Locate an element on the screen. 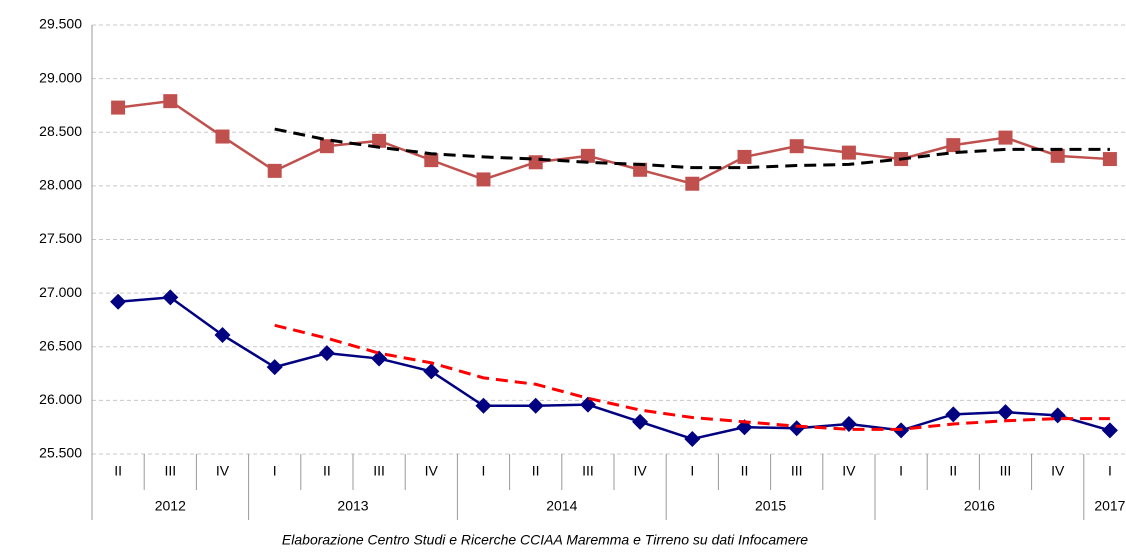 Image resolution: width=1126 pixels, height=558 pixels. year-label: 2015 is located at coordinates (770, 506).